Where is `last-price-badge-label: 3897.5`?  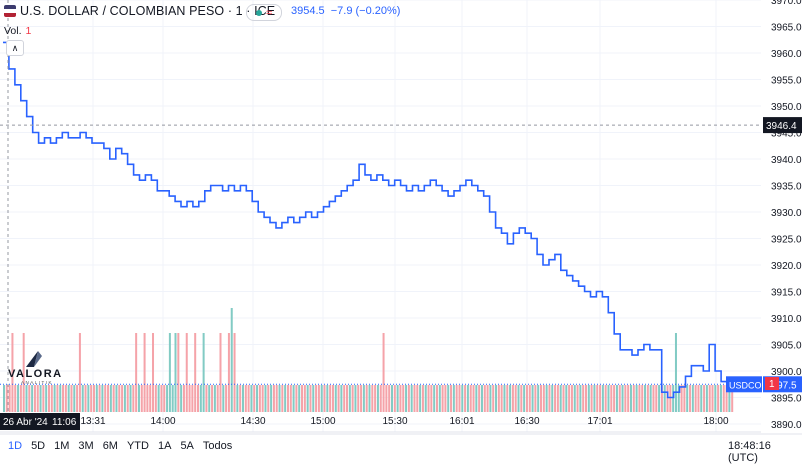 last-price-badge-label: 3897.5 is located at coordinates (781, 385).